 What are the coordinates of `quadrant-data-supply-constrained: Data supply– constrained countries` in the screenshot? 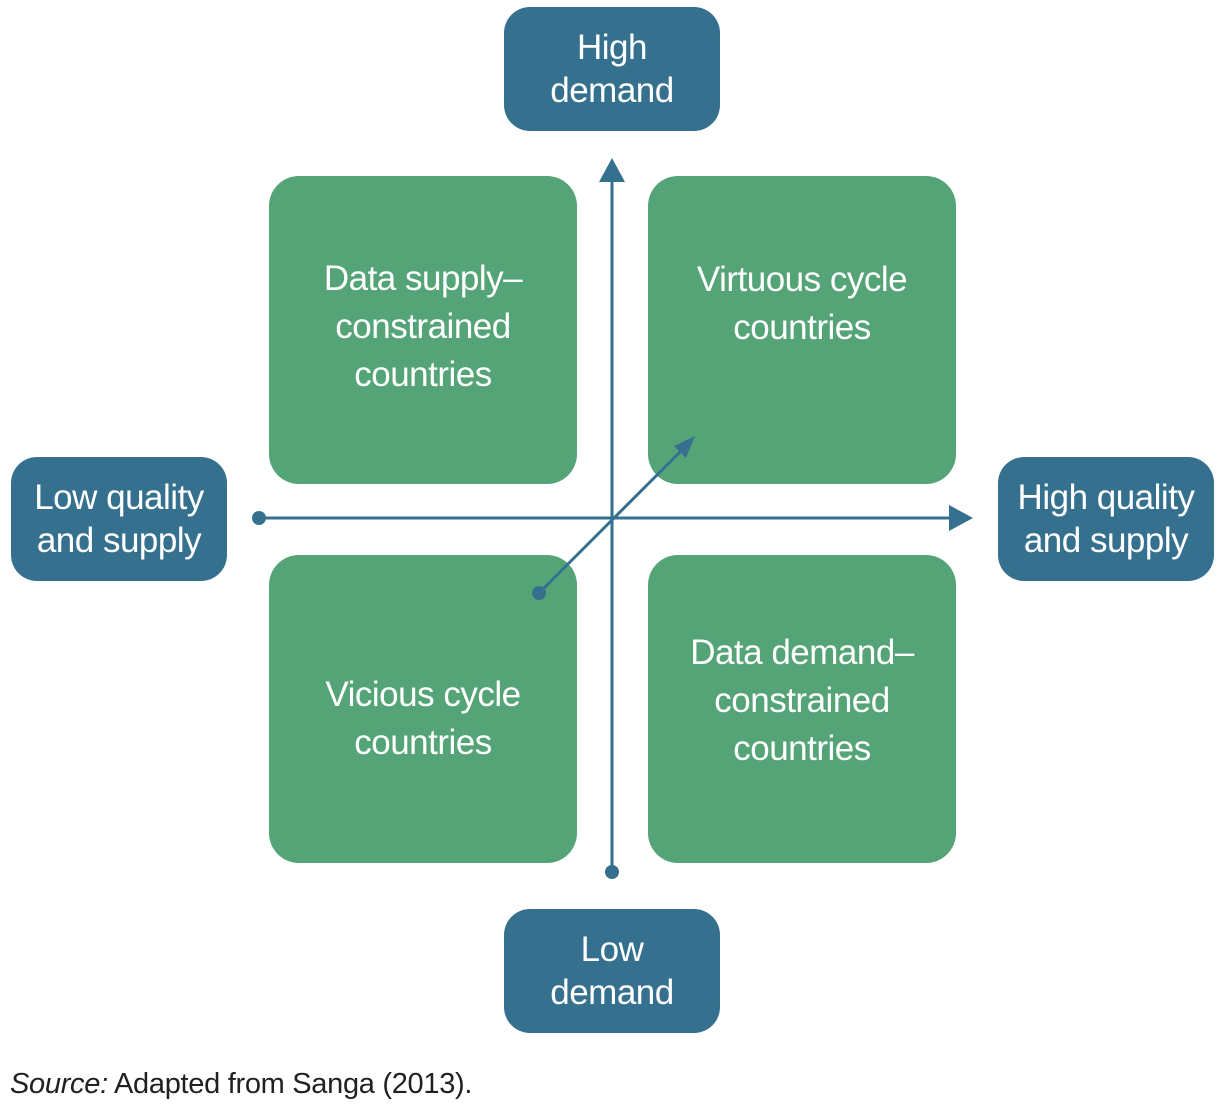 It's located at (423, 330).